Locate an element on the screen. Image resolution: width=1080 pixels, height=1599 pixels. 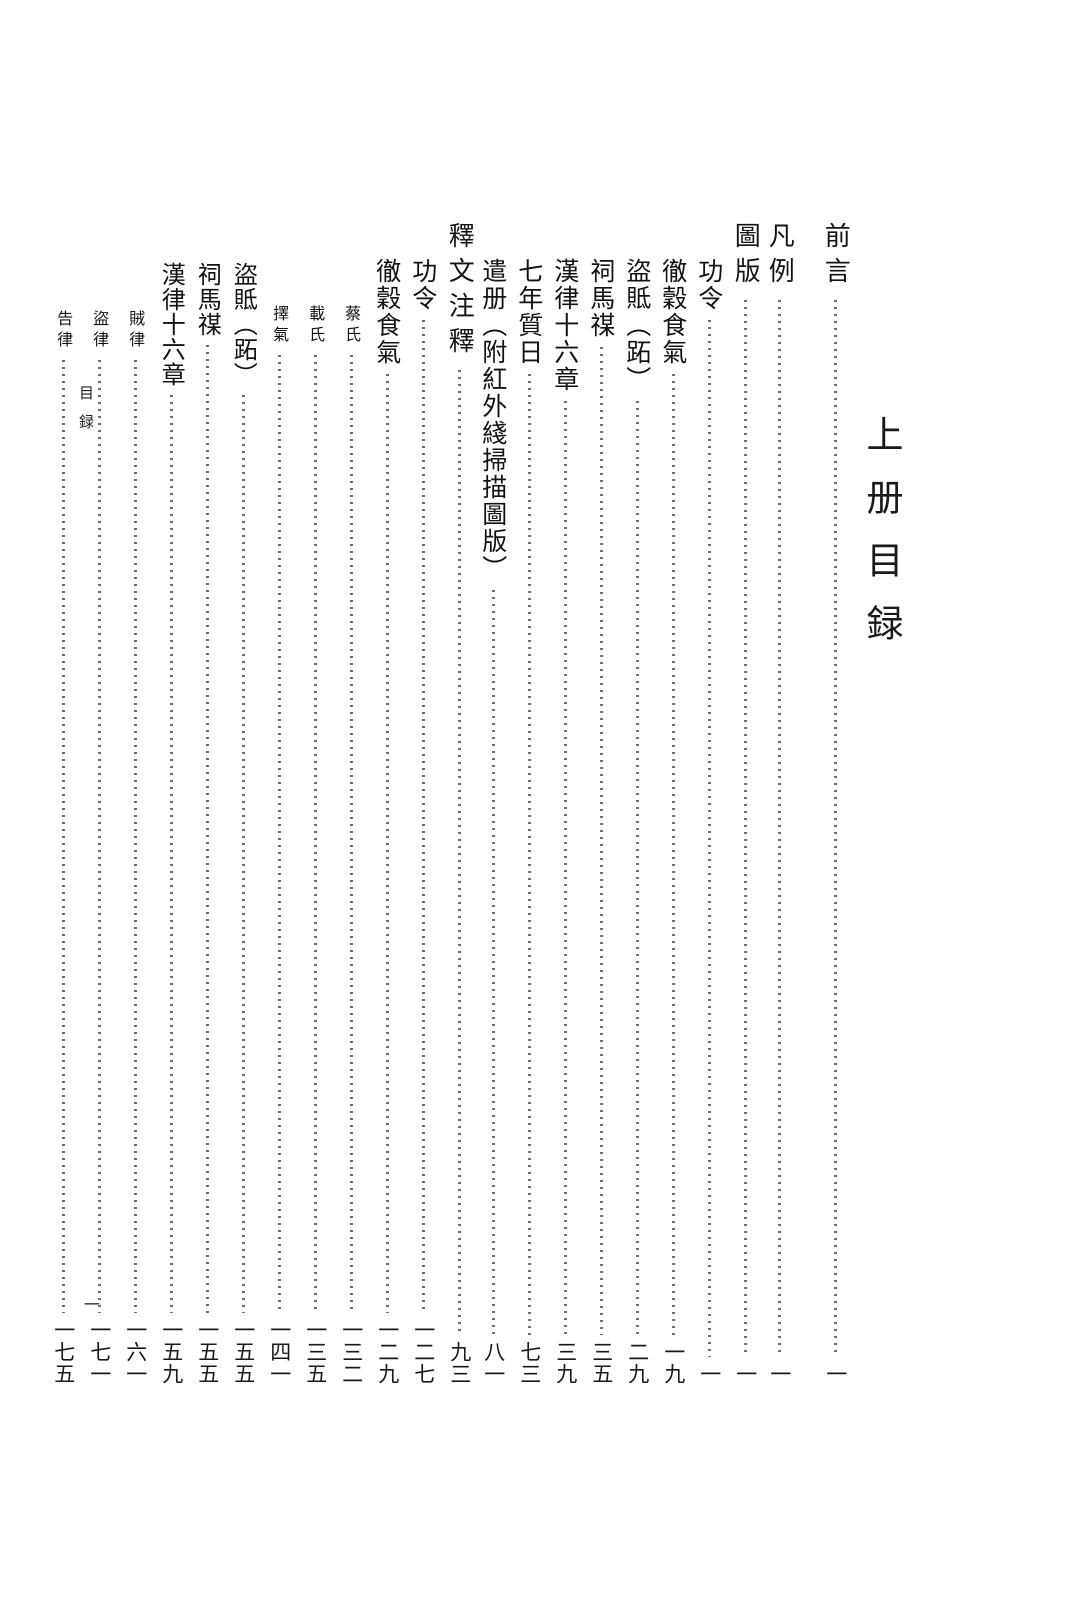
toc-entry-page-number: 一九 is located at coordinates (673, 1363).